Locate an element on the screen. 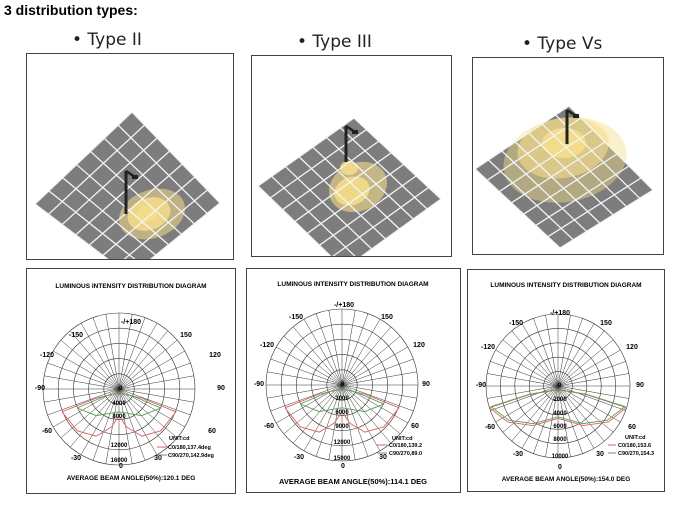 The width and height of the screenshot is (690, 515). angle-label-120: 120 is located at coordinates (632, 347).